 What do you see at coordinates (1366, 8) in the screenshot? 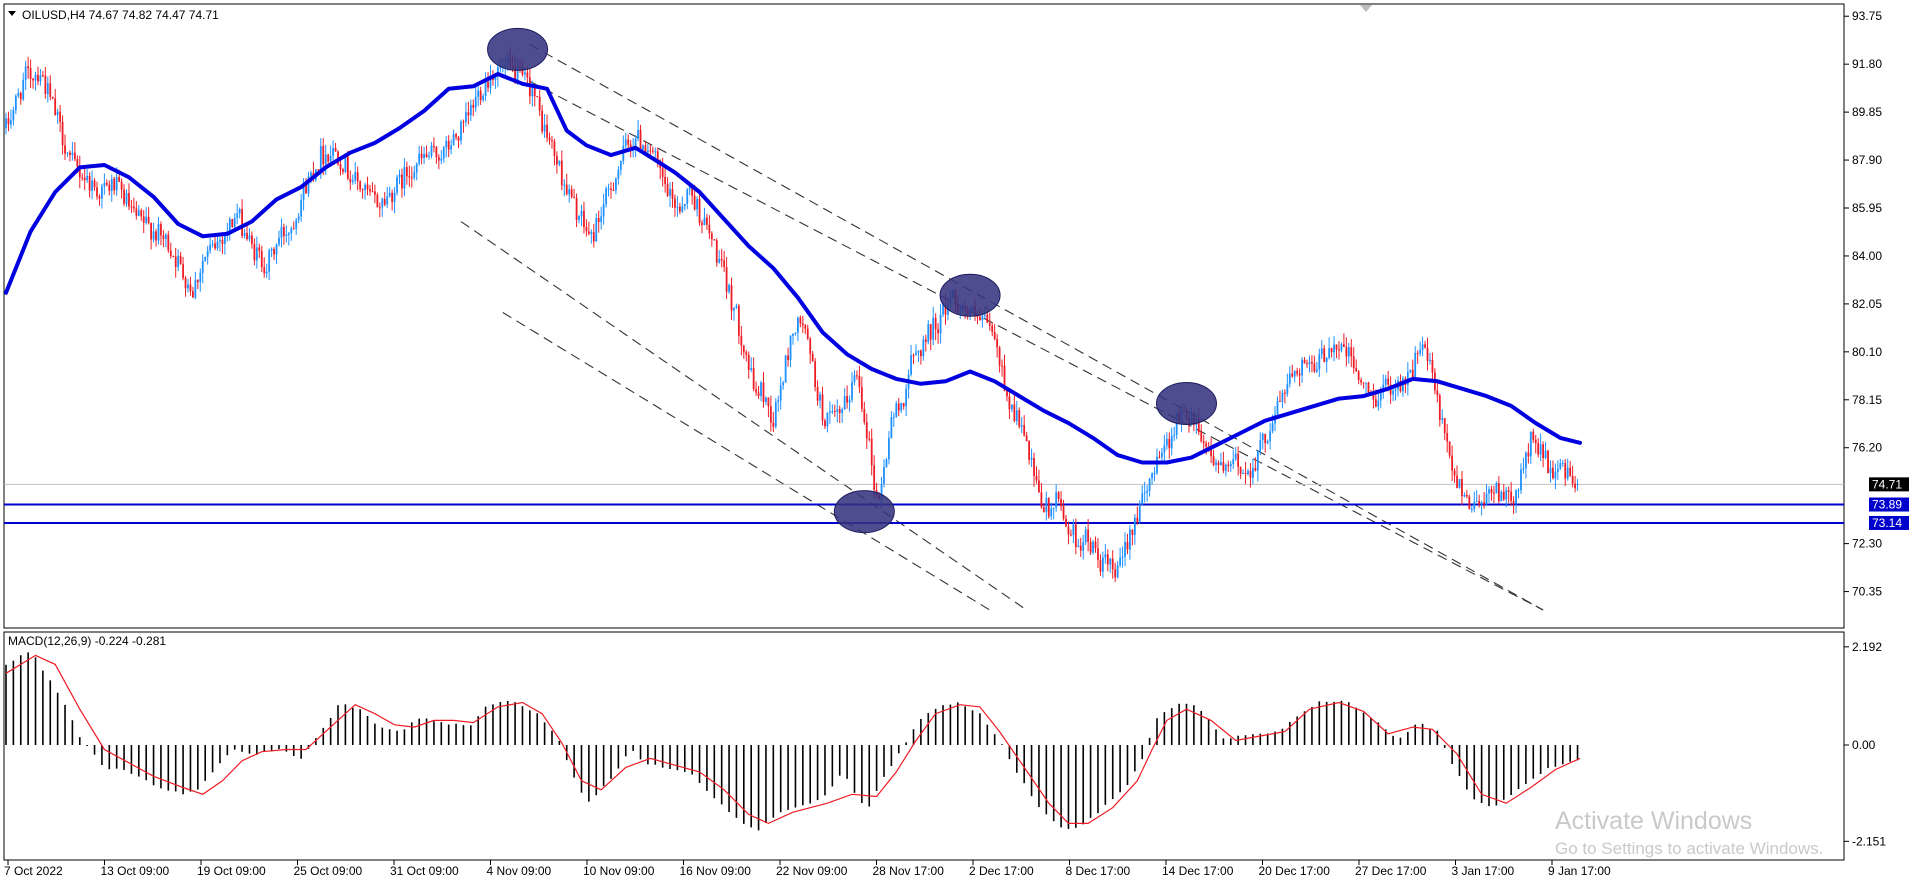
I see `shift-marker-icon` at bounding box center [1366, 8].